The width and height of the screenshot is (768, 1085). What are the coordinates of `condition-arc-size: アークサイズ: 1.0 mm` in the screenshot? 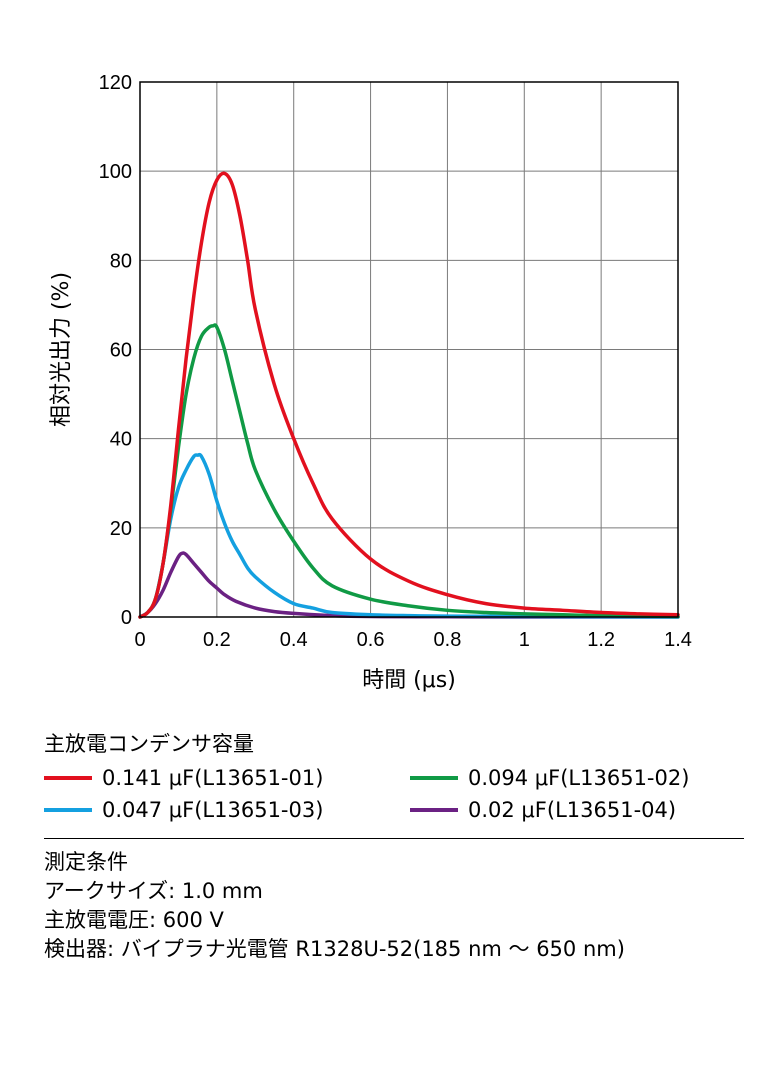 It's located at (153, 891).